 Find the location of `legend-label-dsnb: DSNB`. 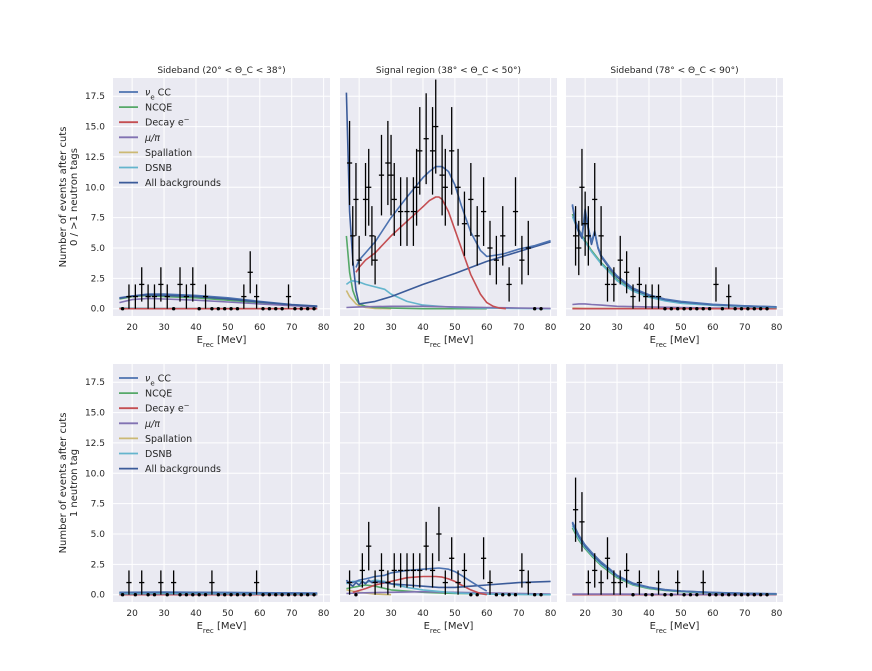

legend-label-dsnb: DSNB is located at coordinates (158, 168).